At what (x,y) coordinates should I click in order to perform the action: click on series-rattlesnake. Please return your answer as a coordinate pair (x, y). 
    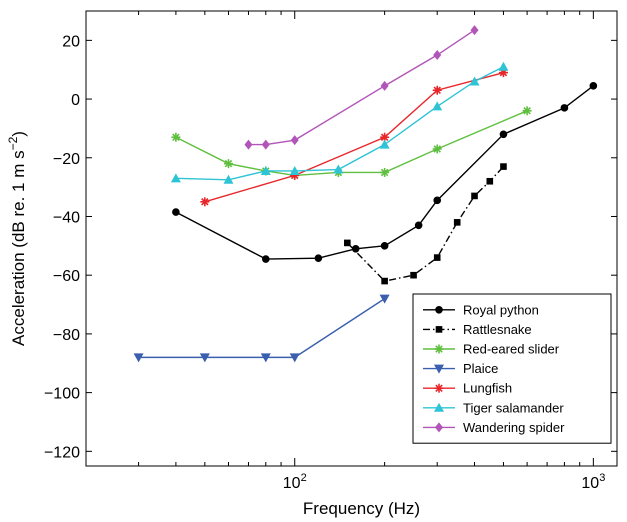
    Looking at the image, I should click on (425, 224).